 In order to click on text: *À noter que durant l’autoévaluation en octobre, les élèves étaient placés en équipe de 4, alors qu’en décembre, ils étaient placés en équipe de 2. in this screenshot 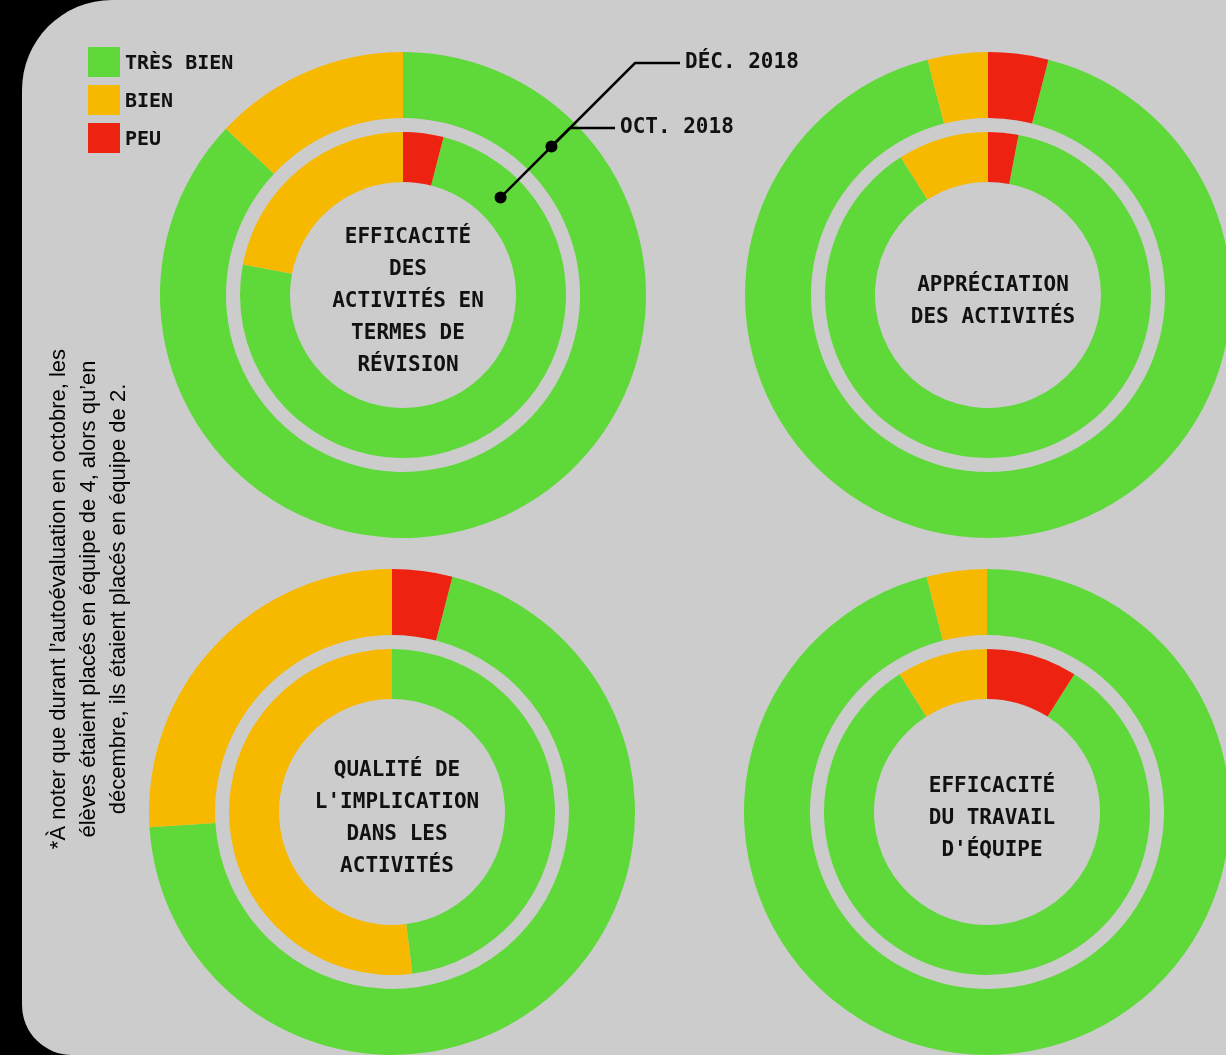, I will do `click(87, 599)`.